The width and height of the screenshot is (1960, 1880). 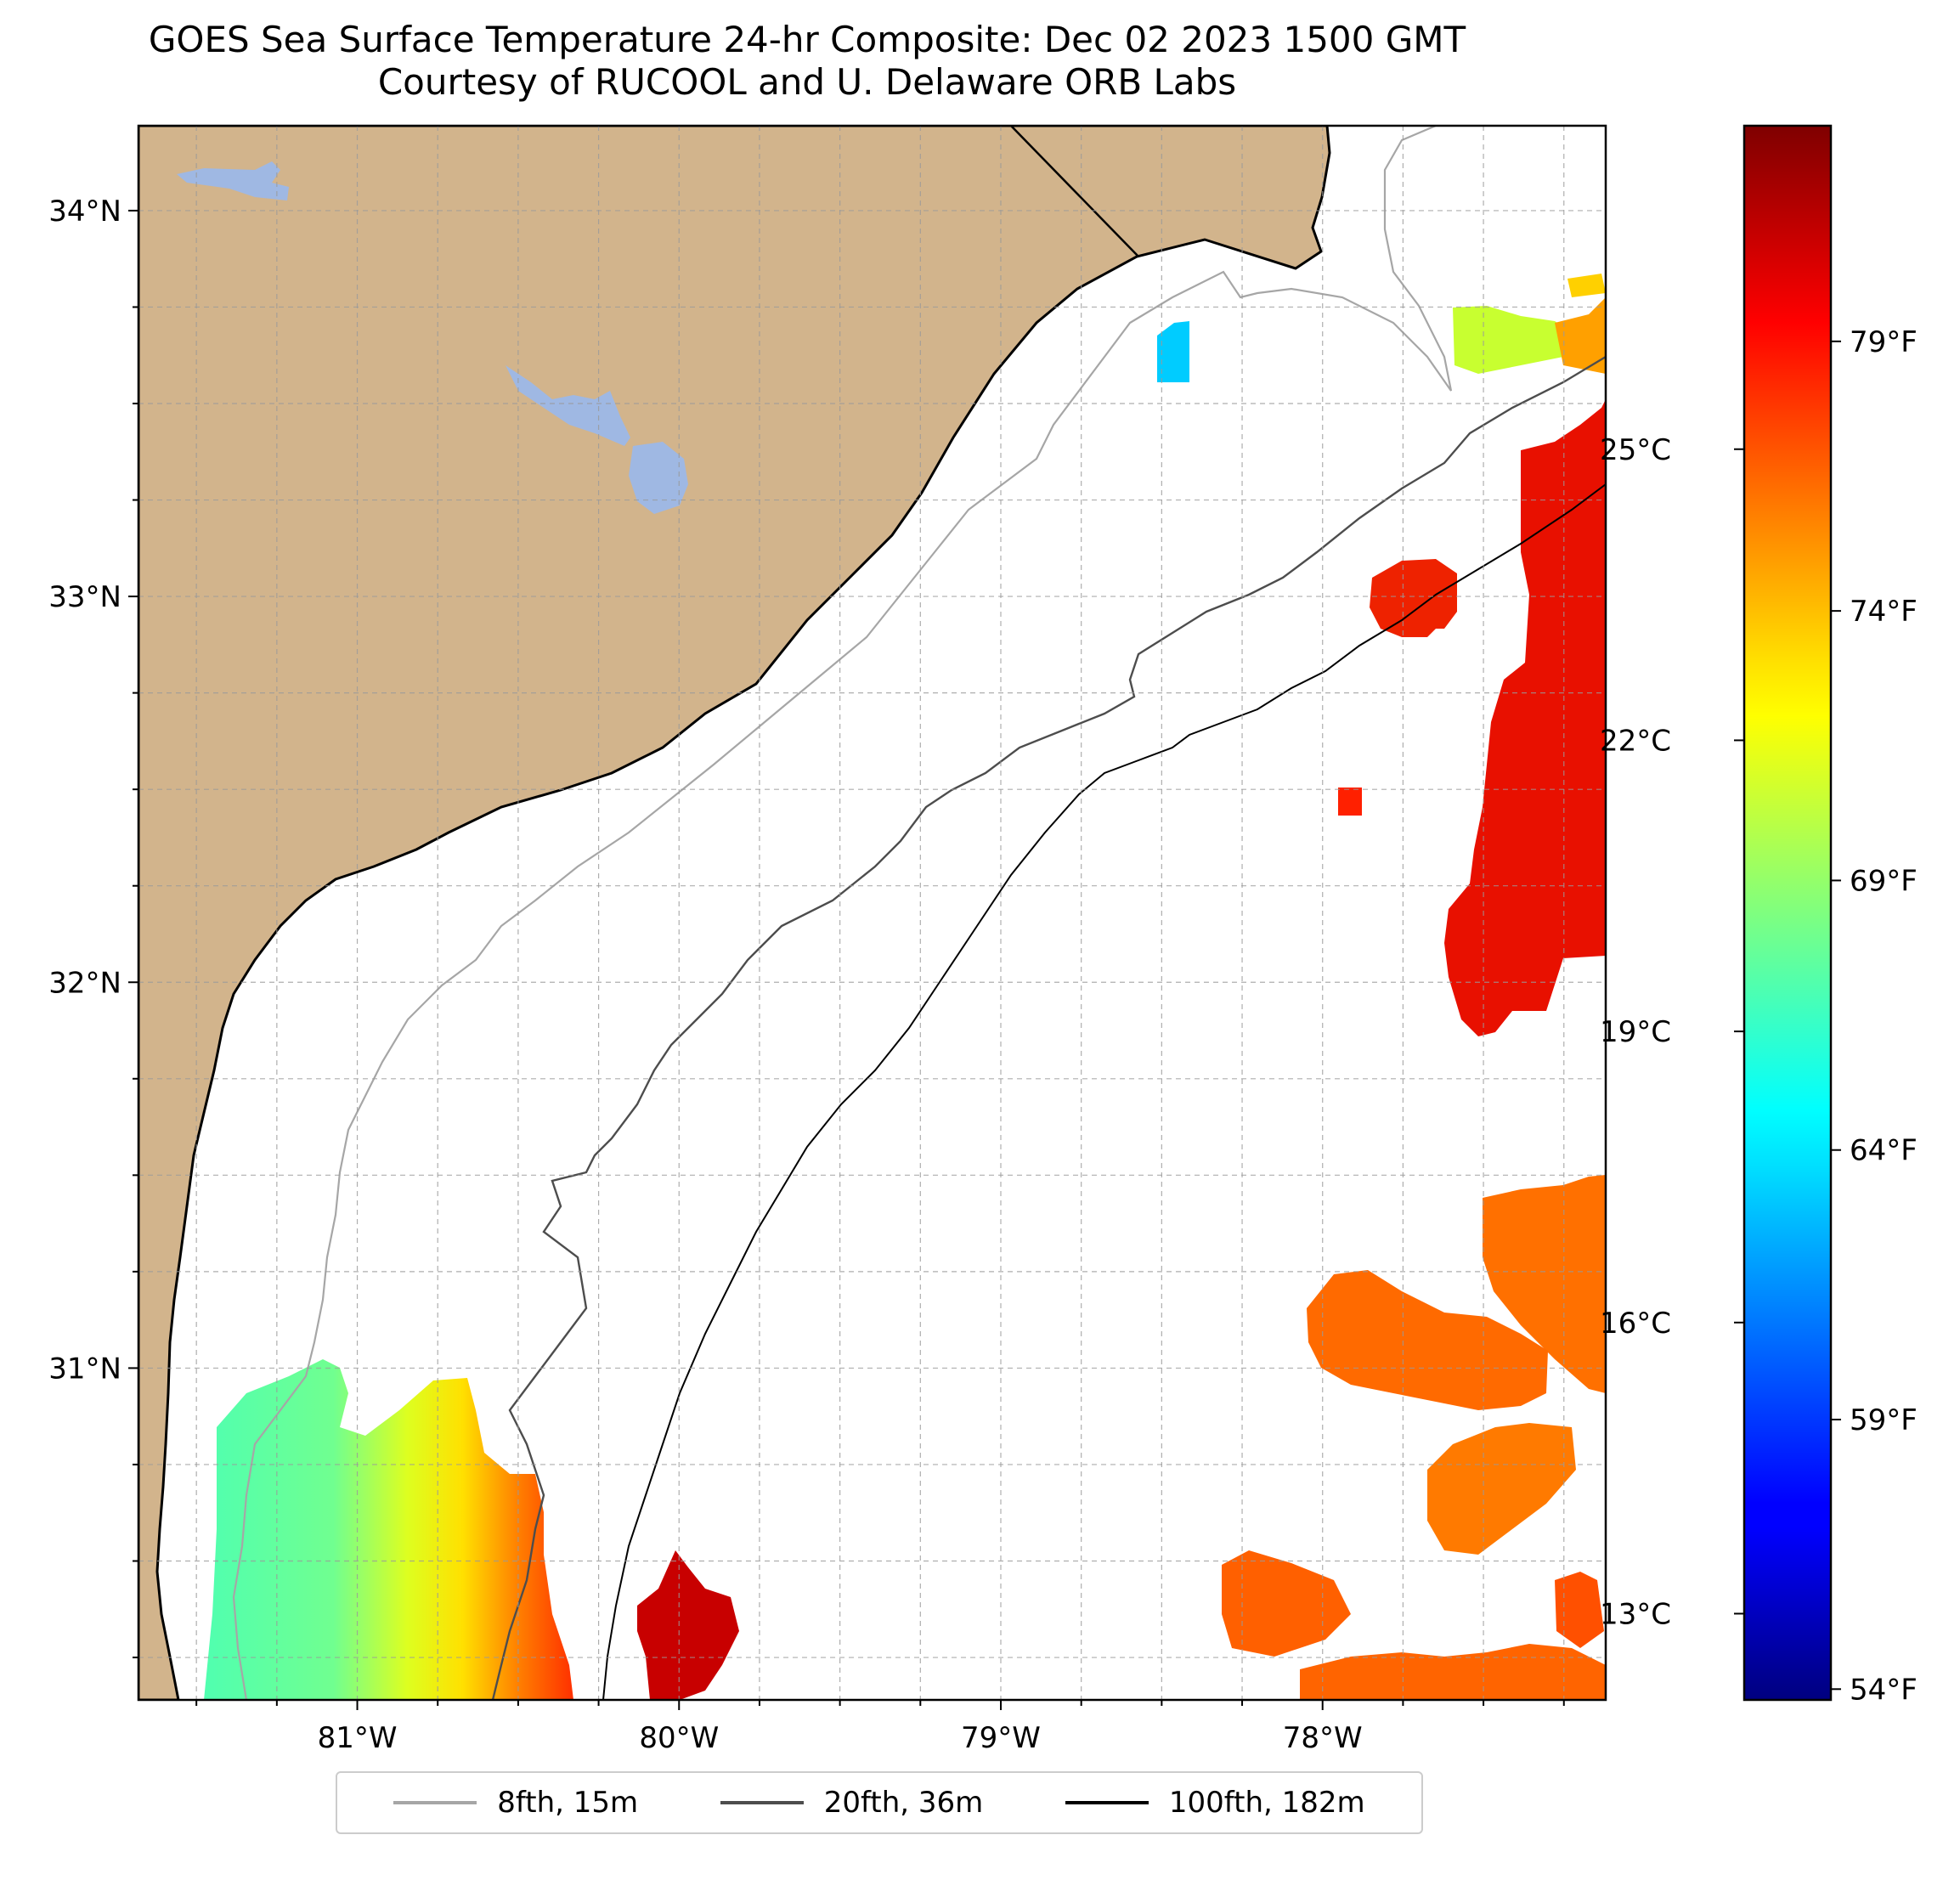 What do you see at coordinates (1884, 612) in the screenshot?
I see `cbar-f-label: 74°F` at bounding box center [1884, 612].